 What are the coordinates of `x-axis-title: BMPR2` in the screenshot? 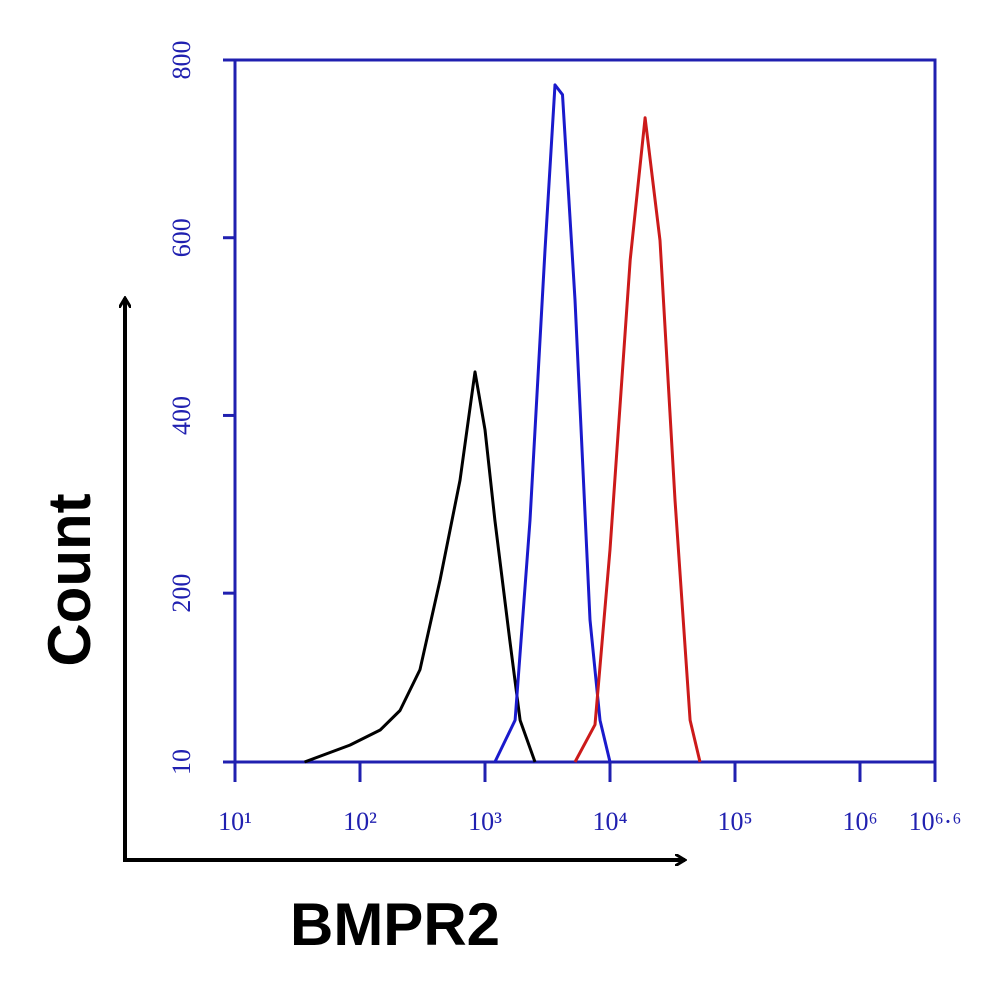 It's located at (395, 924).